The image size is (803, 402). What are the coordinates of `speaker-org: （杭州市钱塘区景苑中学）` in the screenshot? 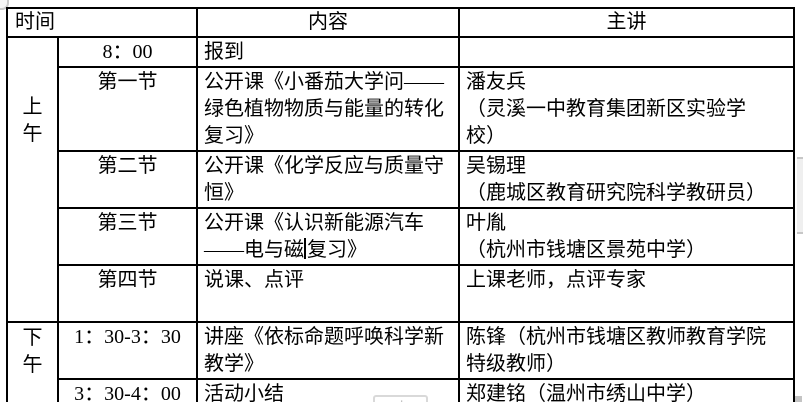 It's located at (586, 250).